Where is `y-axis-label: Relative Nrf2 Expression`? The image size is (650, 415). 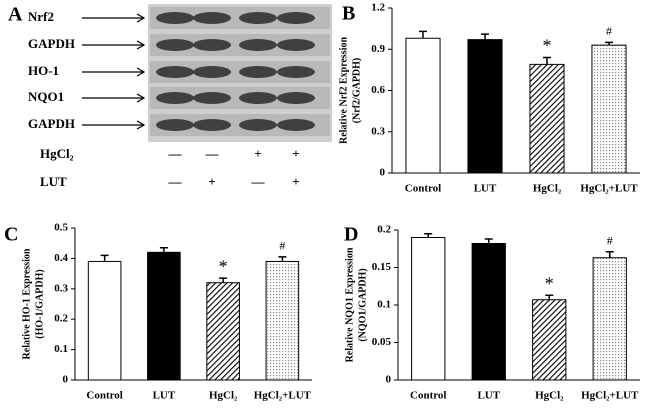
y-axis-label: Relative Nrf2 Expression is located at coordinates (343, 90).